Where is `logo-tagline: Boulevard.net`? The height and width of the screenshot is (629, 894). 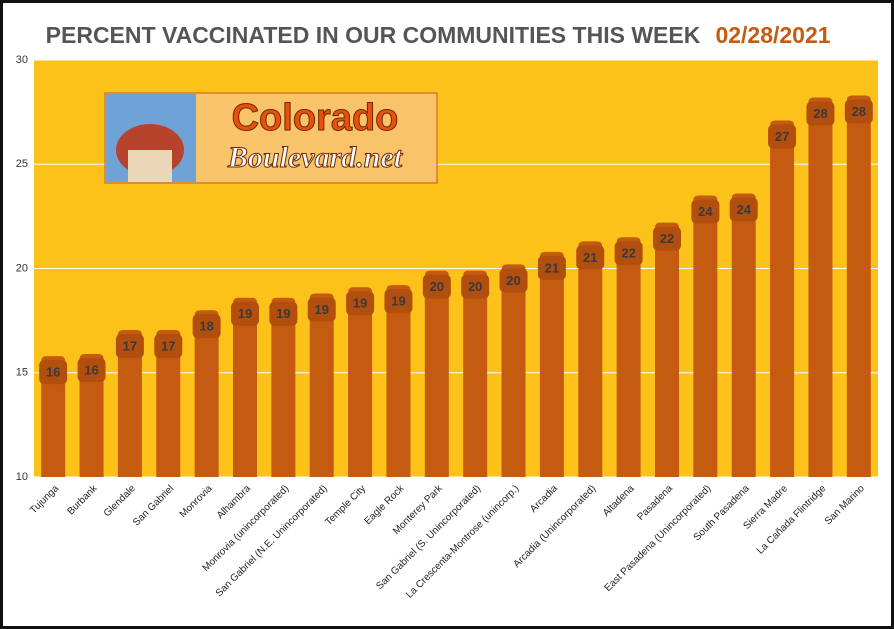 logo-tagline: Boulevard.net is located at coordinates (315, 157).